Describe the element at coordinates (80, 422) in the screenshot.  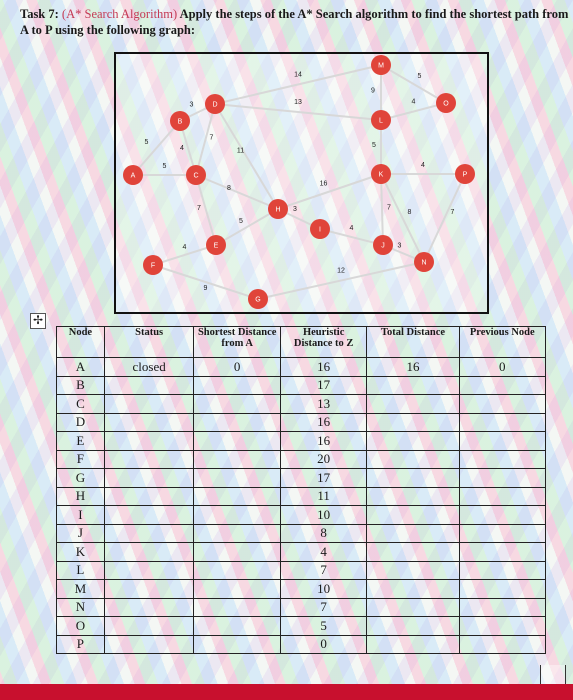
I see `cell-node: D` at that location.